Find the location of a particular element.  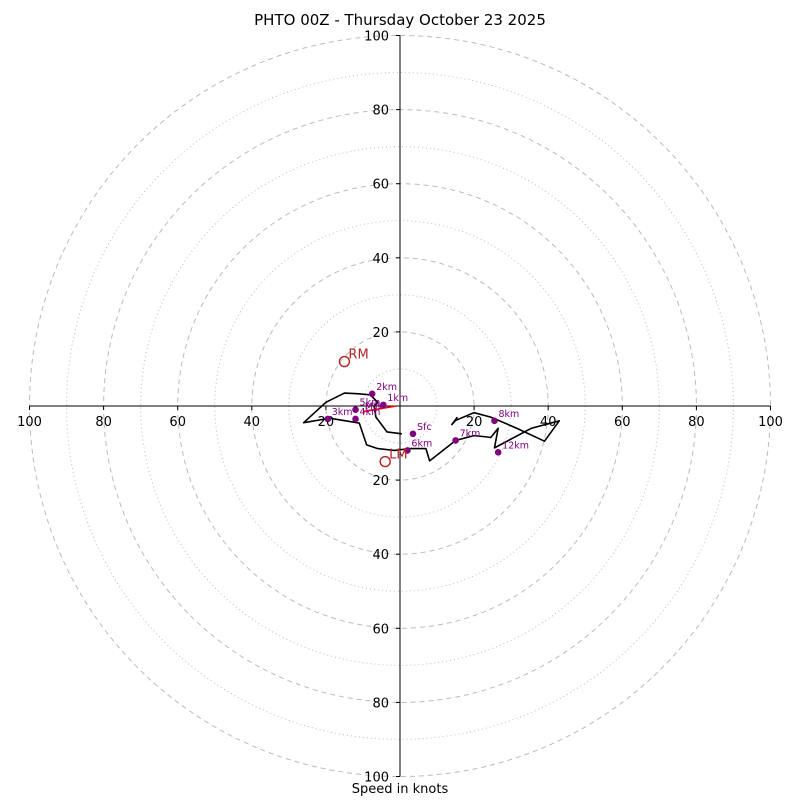

storm-motion-points: RM LM is located at coordinates (373, 408).